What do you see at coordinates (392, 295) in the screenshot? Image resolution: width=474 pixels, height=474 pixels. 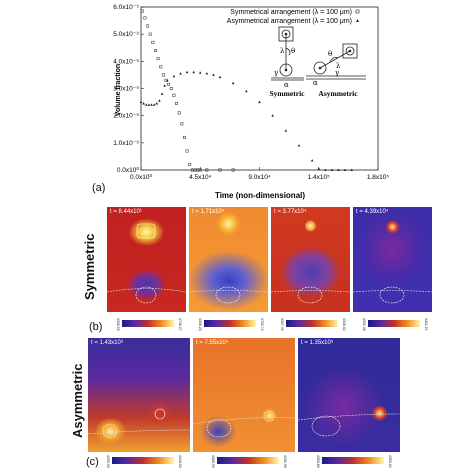 I see `sym-panel-4-outline` at bounding box center [392, 295].